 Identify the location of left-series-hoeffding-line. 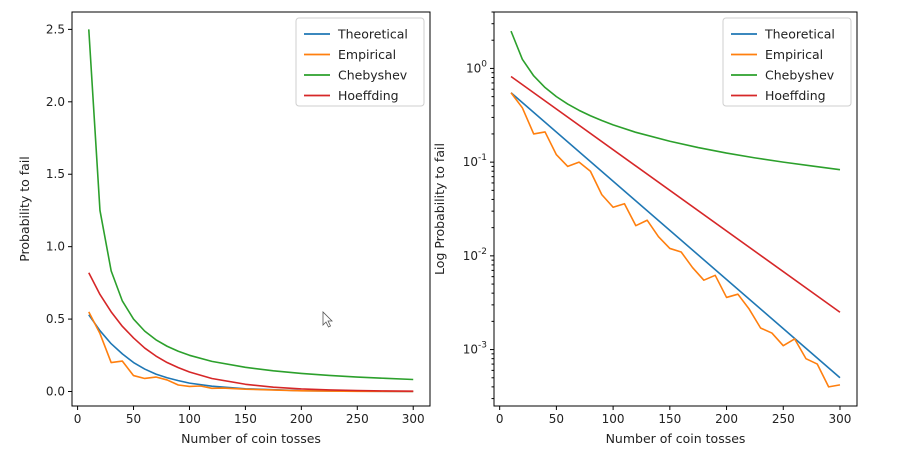
(251, 332).